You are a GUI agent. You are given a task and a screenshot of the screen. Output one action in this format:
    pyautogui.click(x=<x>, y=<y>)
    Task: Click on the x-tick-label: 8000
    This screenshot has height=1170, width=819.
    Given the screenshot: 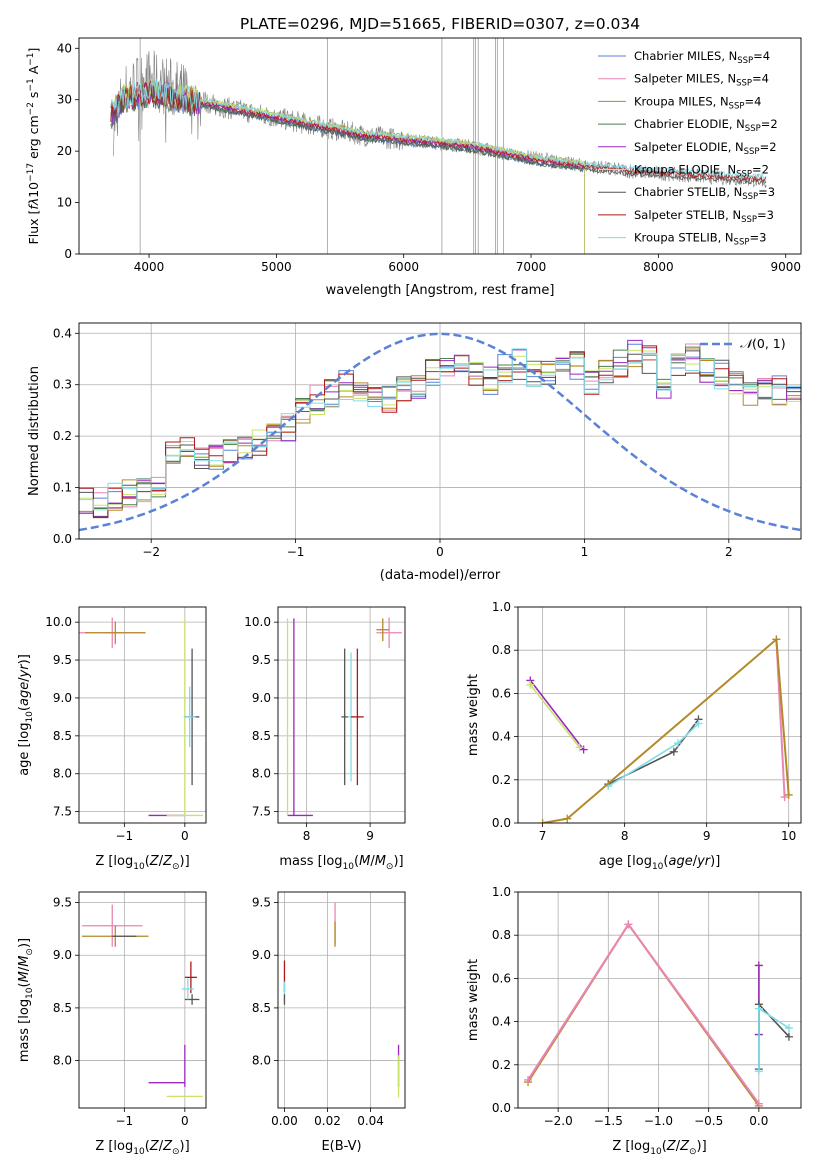 What is the action you would take?
    pyautogui.click(x=658, y=267)
    